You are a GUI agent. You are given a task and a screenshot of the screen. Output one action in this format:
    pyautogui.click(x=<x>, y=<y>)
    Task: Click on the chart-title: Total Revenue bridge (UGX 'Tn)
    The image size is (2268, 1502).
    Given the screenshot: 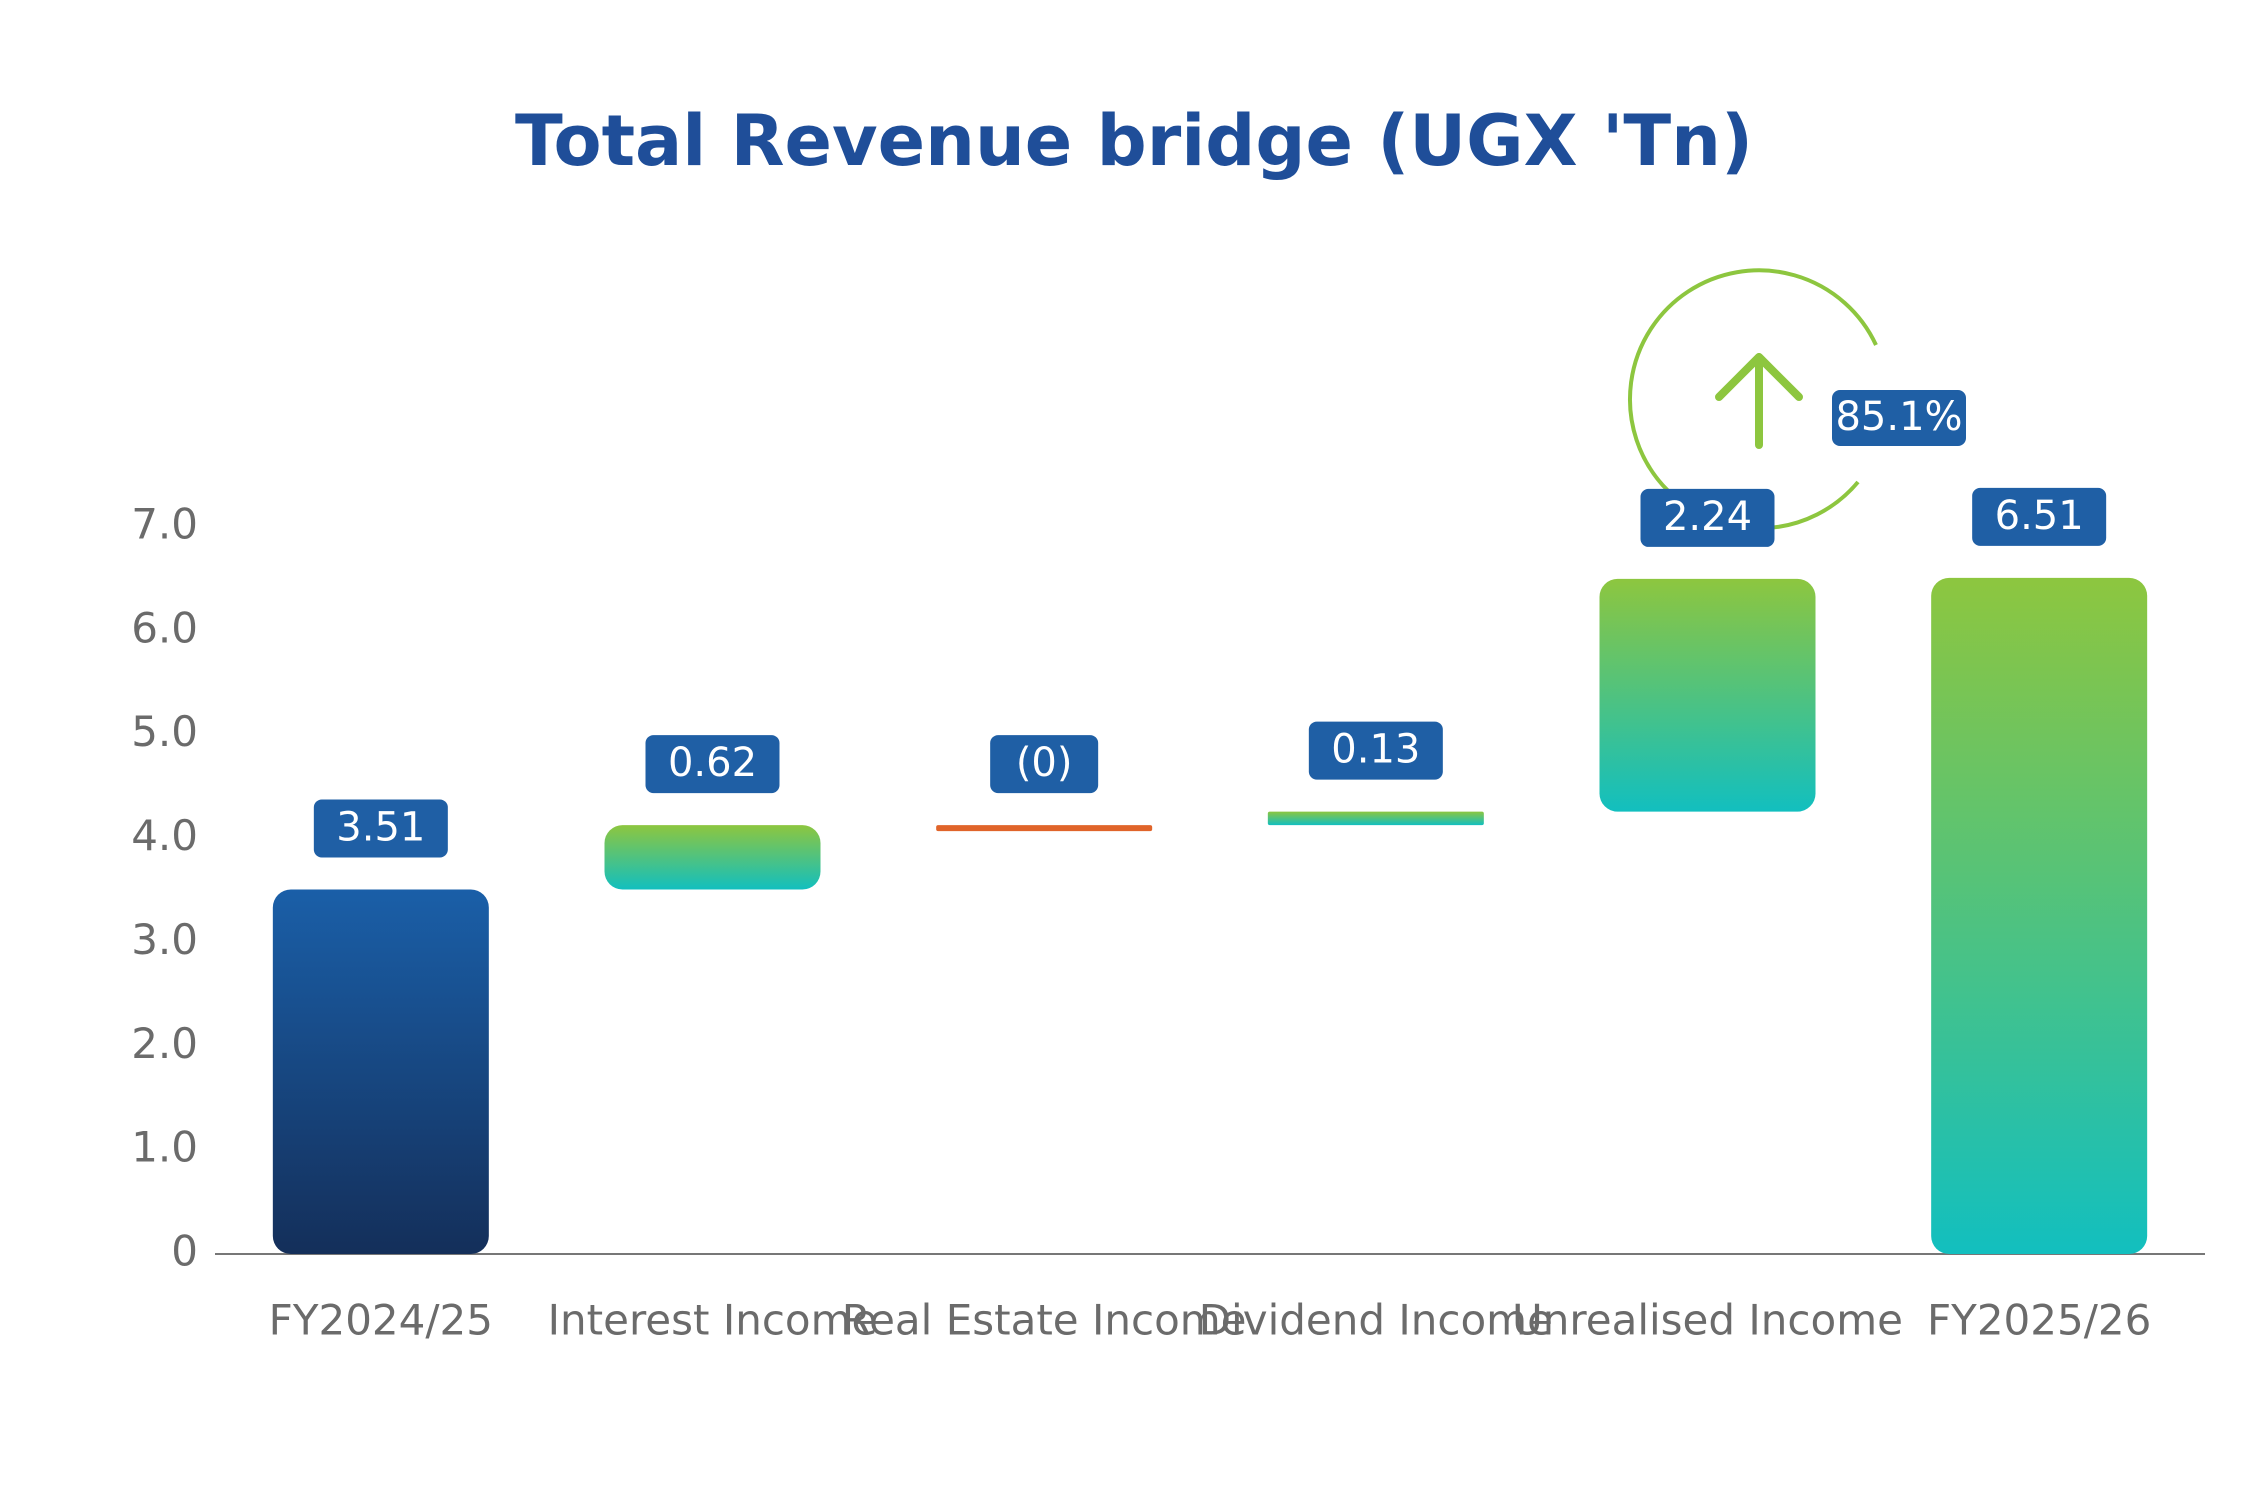 What is the action you would take?
    pyautogui.click(x=1134, y=141)
    